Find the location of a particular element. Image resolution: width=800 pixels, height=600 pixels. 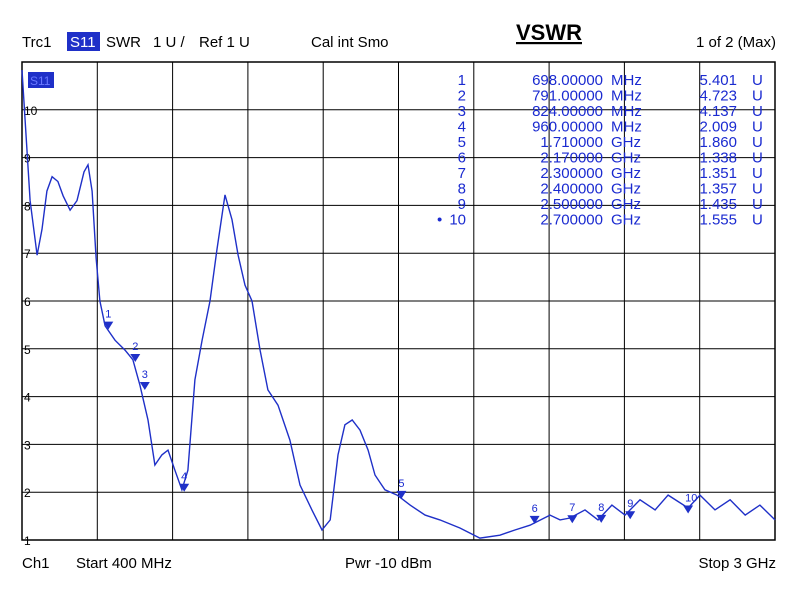

y-tick-label: 7 is located at coordinates (27, 254).